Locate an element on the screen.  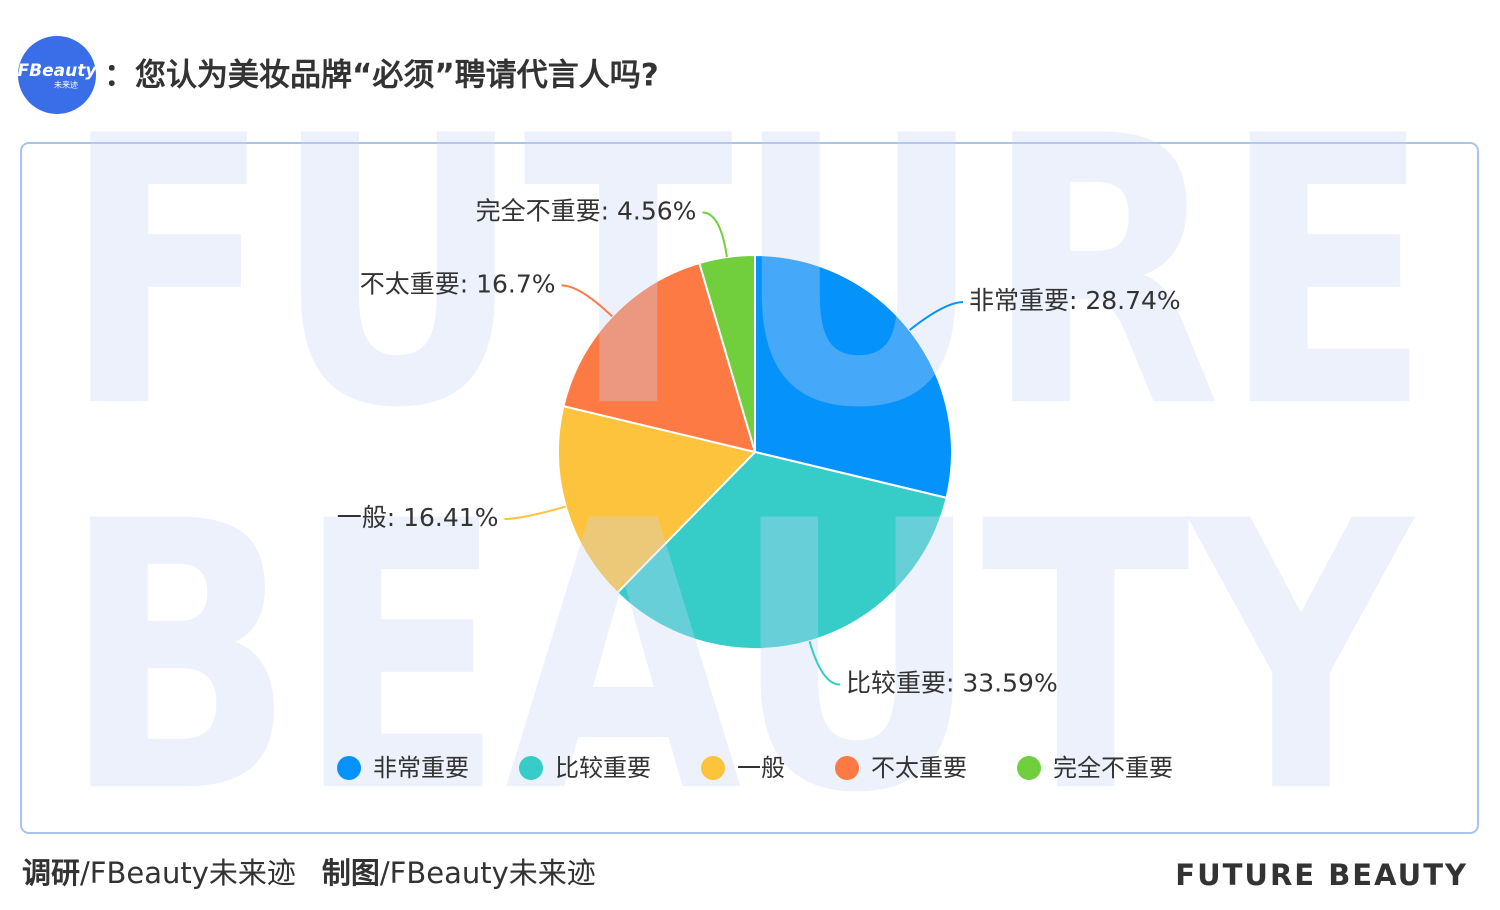
legend-label: 完全不重要 is located at coordinates (1113, 768).